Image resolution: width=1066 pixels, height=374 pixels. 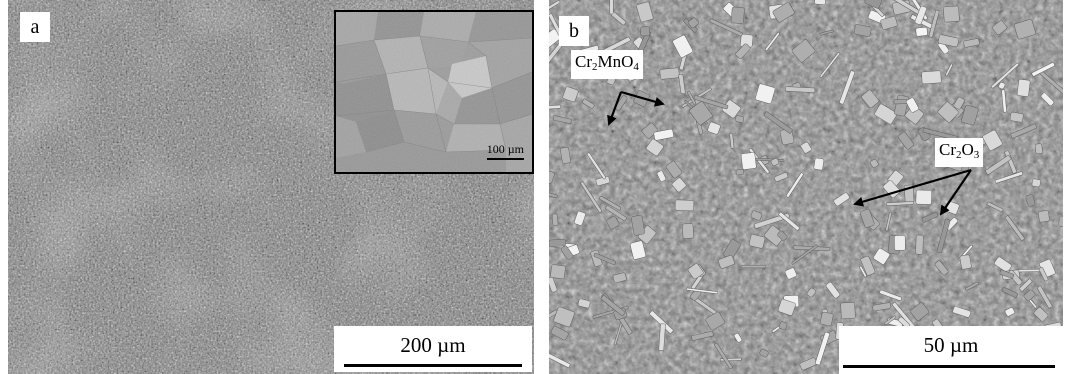 I want to click on panel-label-b: b, so click(x=574, y=31).